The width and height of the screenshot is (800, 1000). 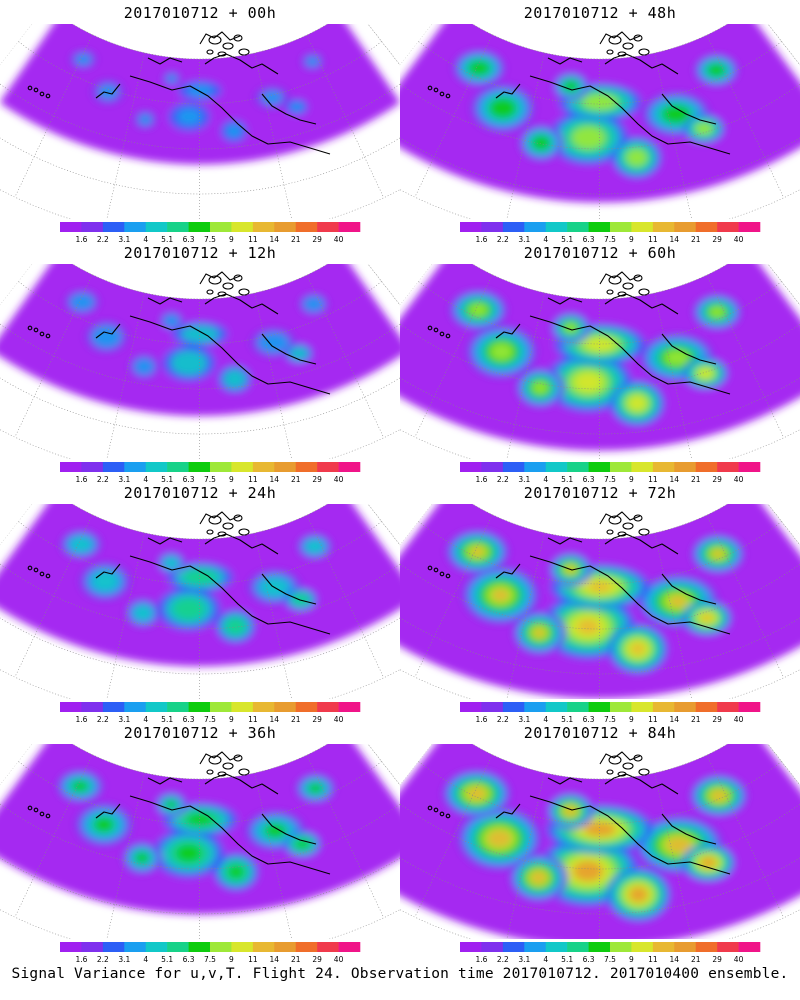 What do you see at coordinates (600, 493) in the screenshot?
I see `panel-title: 2017010712 + 72h` at bounding box center [600, 493].